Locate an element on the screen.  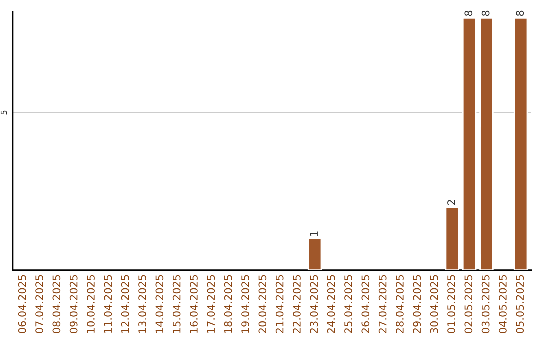
x-tick-label: 09.04.2025 is located at coordinates (74, 304).